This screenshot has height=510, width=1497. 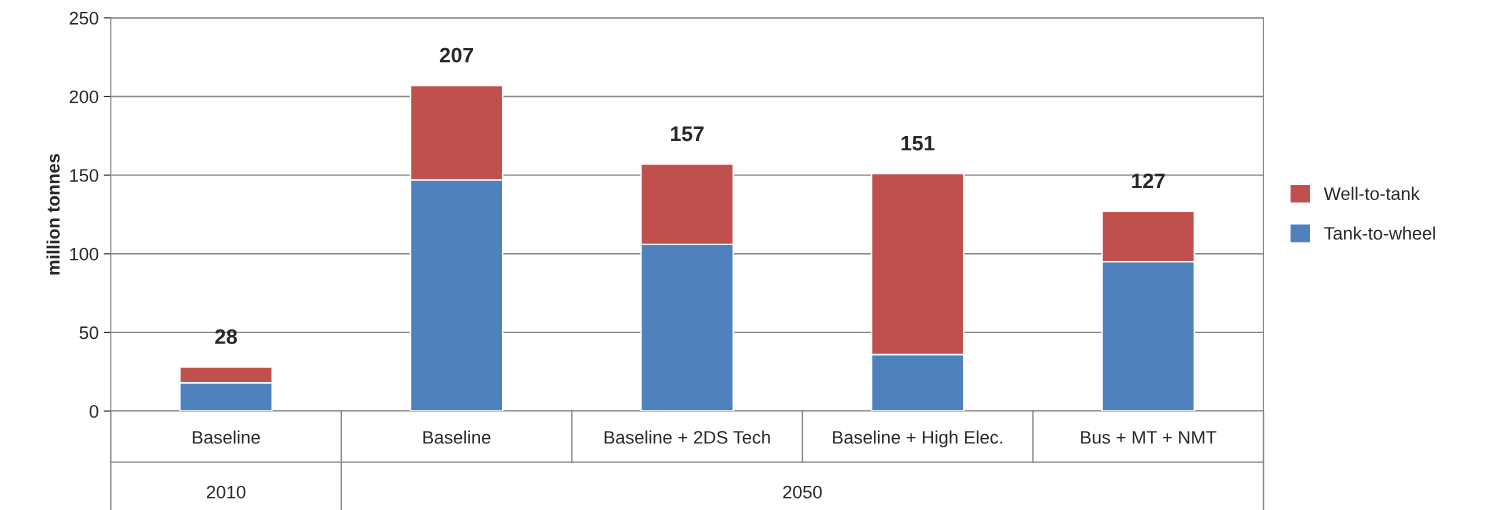 I want to click on x-tick-label: Baseline + 2DS Tech, so click(x=687, y=437).